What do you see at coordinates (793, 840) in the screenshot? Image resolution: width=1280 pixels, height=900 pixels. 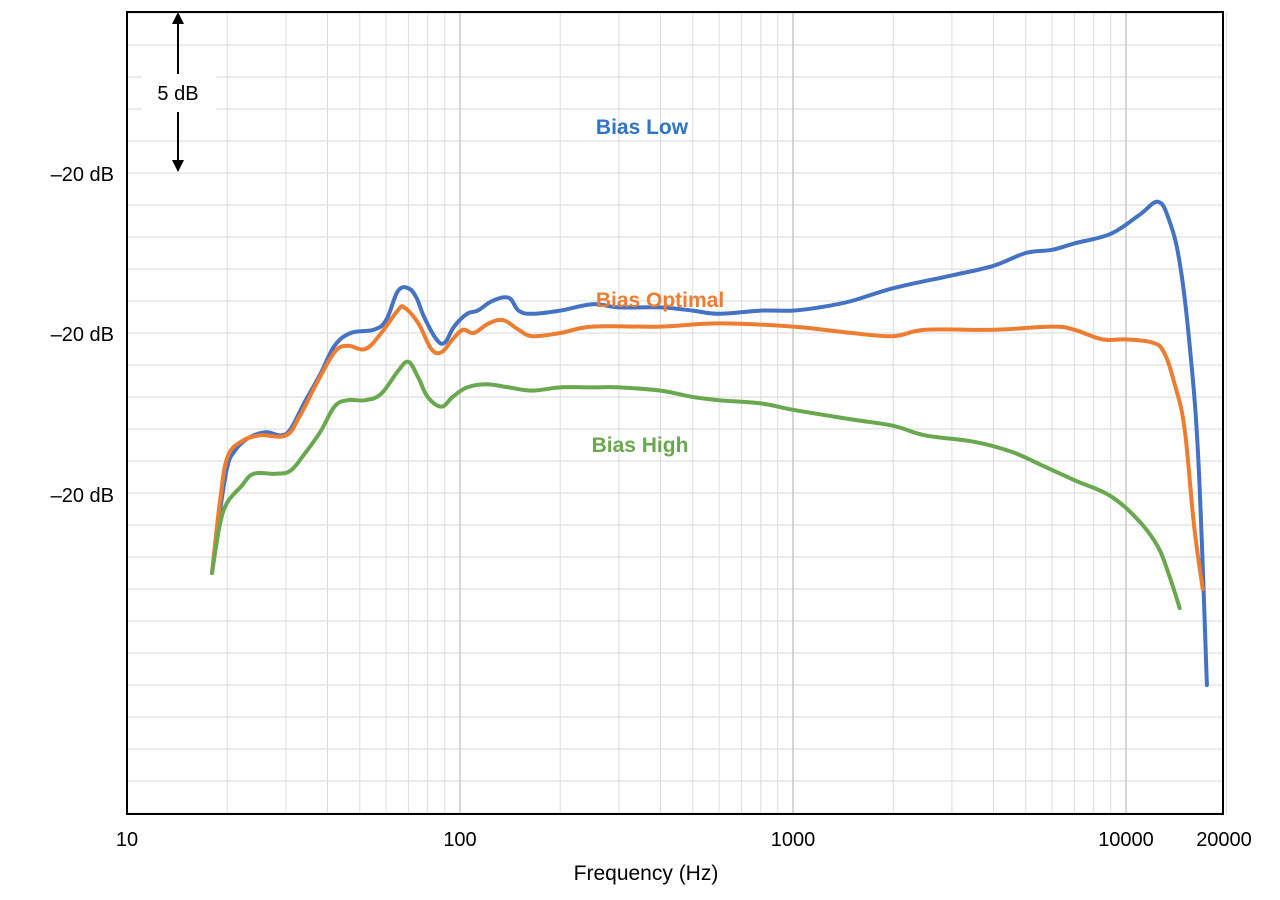 I see `x-tick-label-1000: 1000` at bounding box center [793, 840].